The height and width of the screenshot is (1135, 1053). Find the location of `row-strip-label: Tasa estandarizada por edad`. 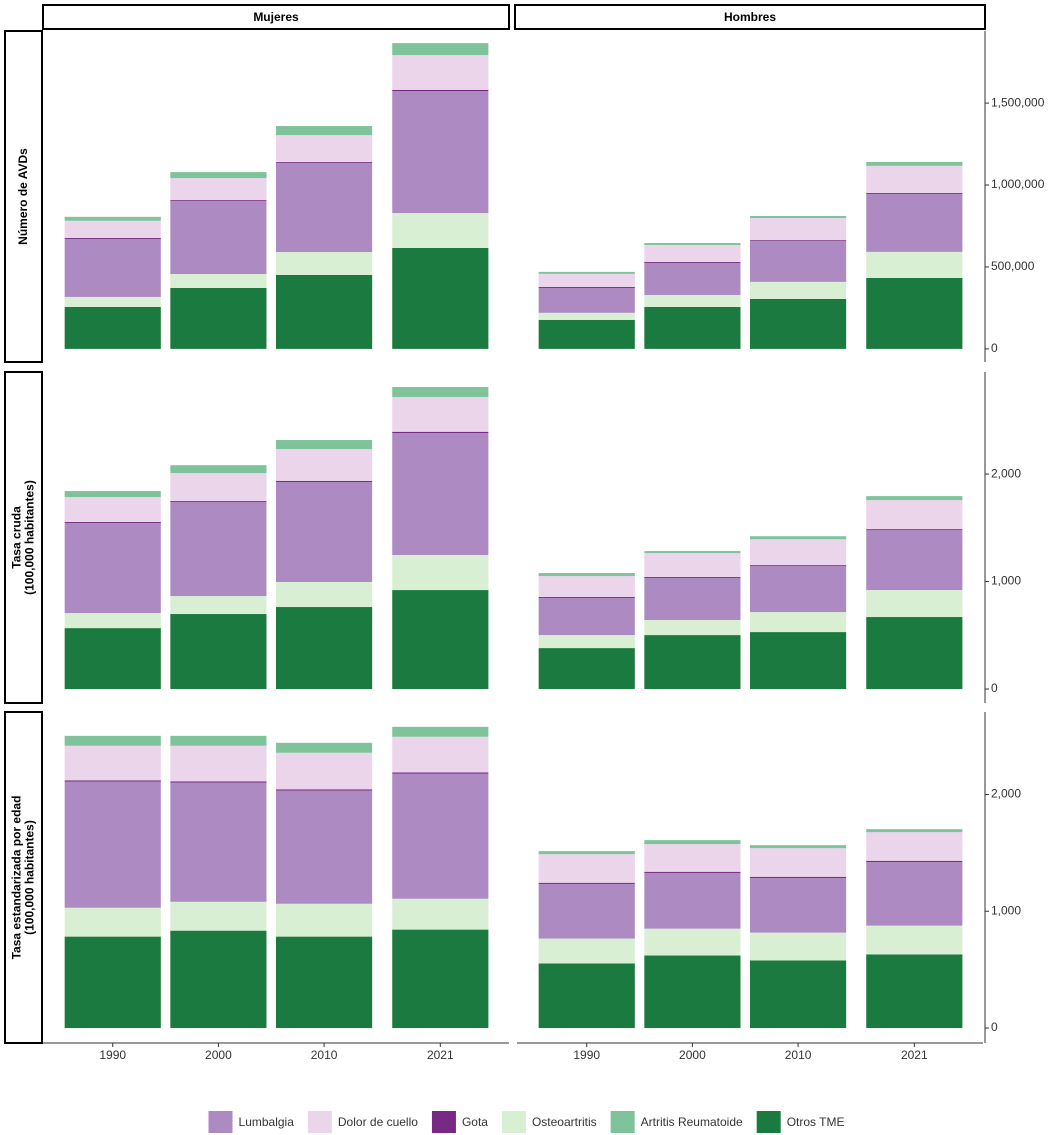

row-strip-label: Tasa estandarizada por edad is located at coordinates (17, 878).